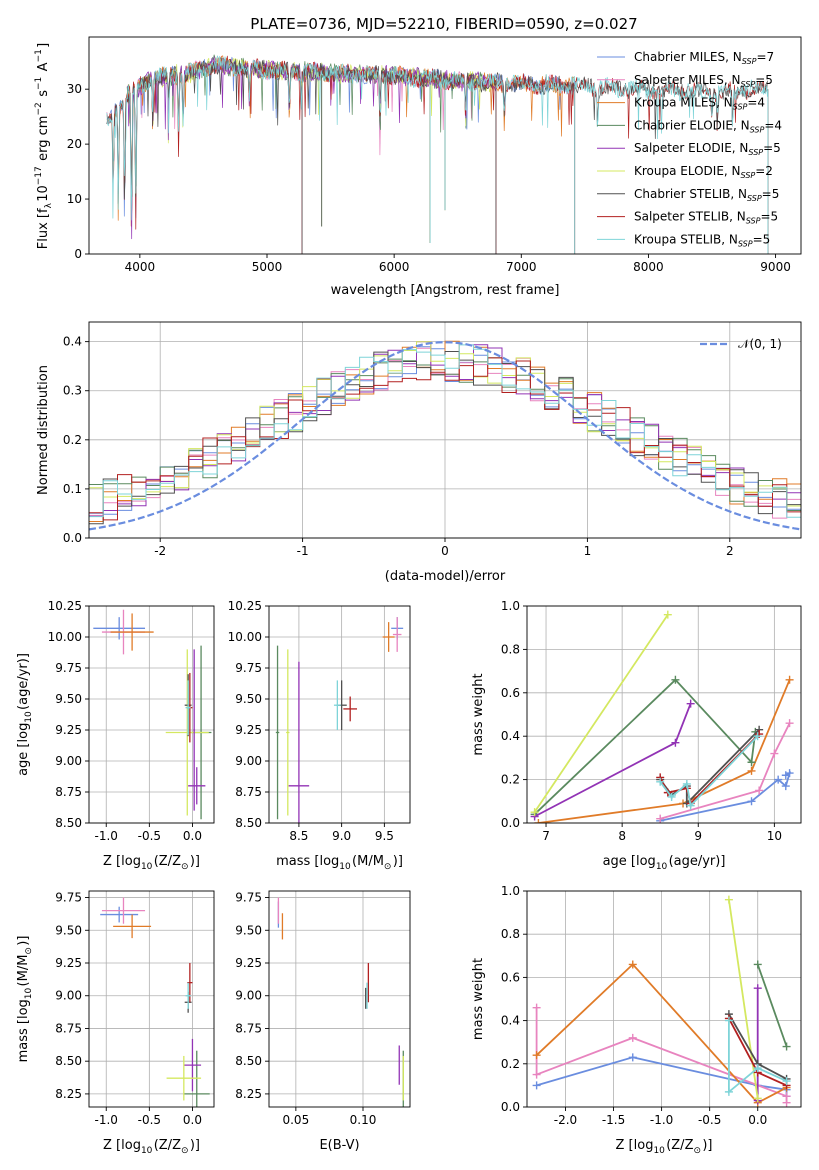 The height and width of the screenshot is (1170, 819). I want to click on x-tick-label: 0.0, so click(192, 1120).